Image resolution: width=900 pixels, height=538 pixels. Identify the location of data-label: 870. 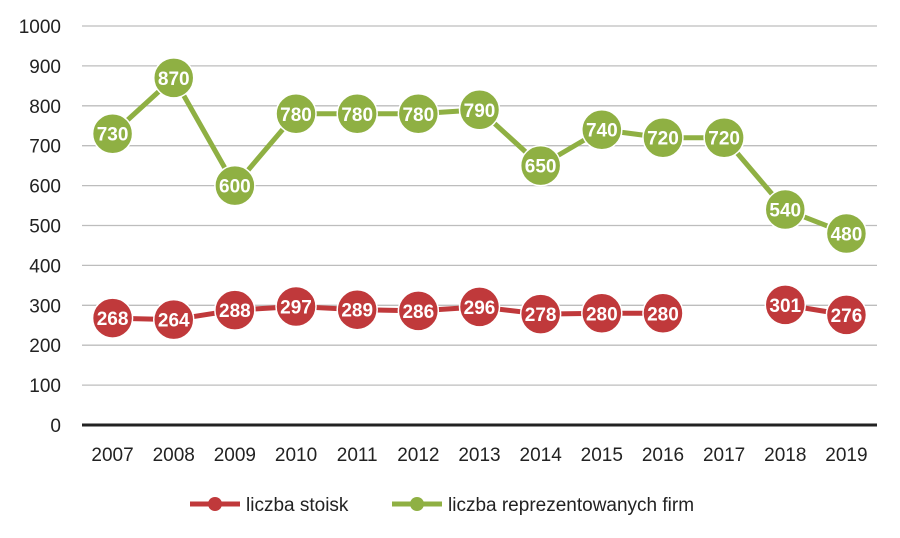
(174, 79).